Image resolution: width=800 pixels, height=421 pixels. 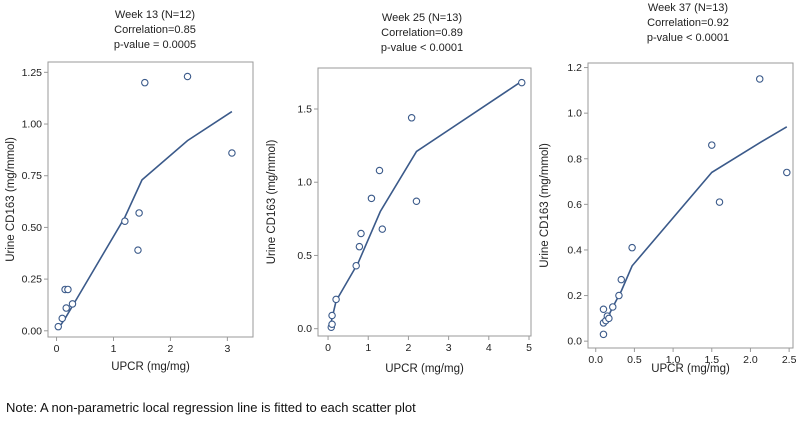 What do you see at coordinates (574, 296) in the screenshot?
I see `y-tick-label: 0.2` at bounding box center [574, 296].